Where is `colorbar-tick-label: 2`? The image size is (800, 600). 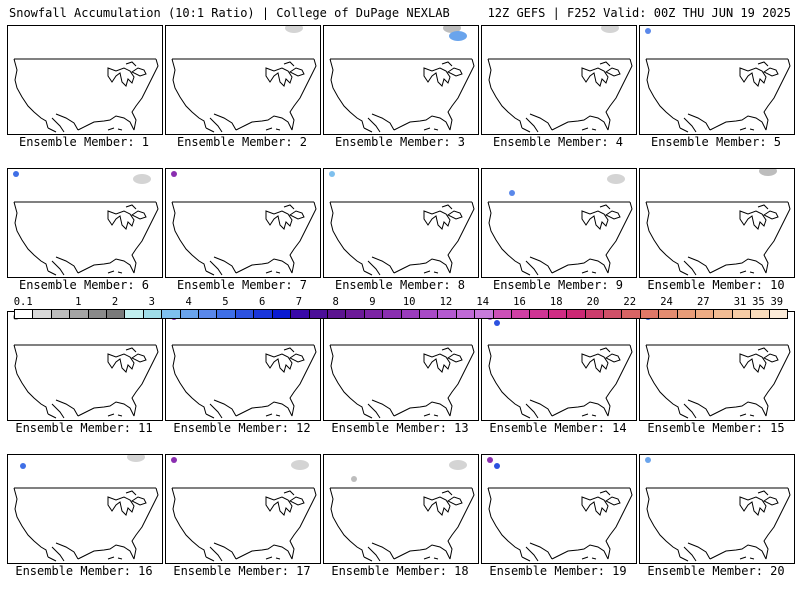 colorbar-tick-label: 2 is located at coordinates (115, 302).